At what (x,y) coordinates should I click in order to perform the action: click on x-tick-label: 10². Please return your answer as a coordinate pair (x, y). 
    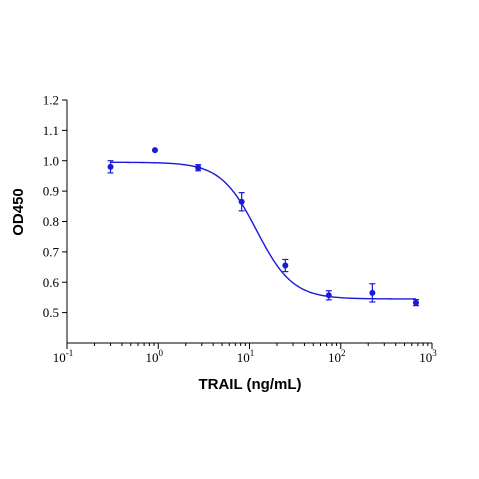
    Looking at the image, I should click on (337, 356).